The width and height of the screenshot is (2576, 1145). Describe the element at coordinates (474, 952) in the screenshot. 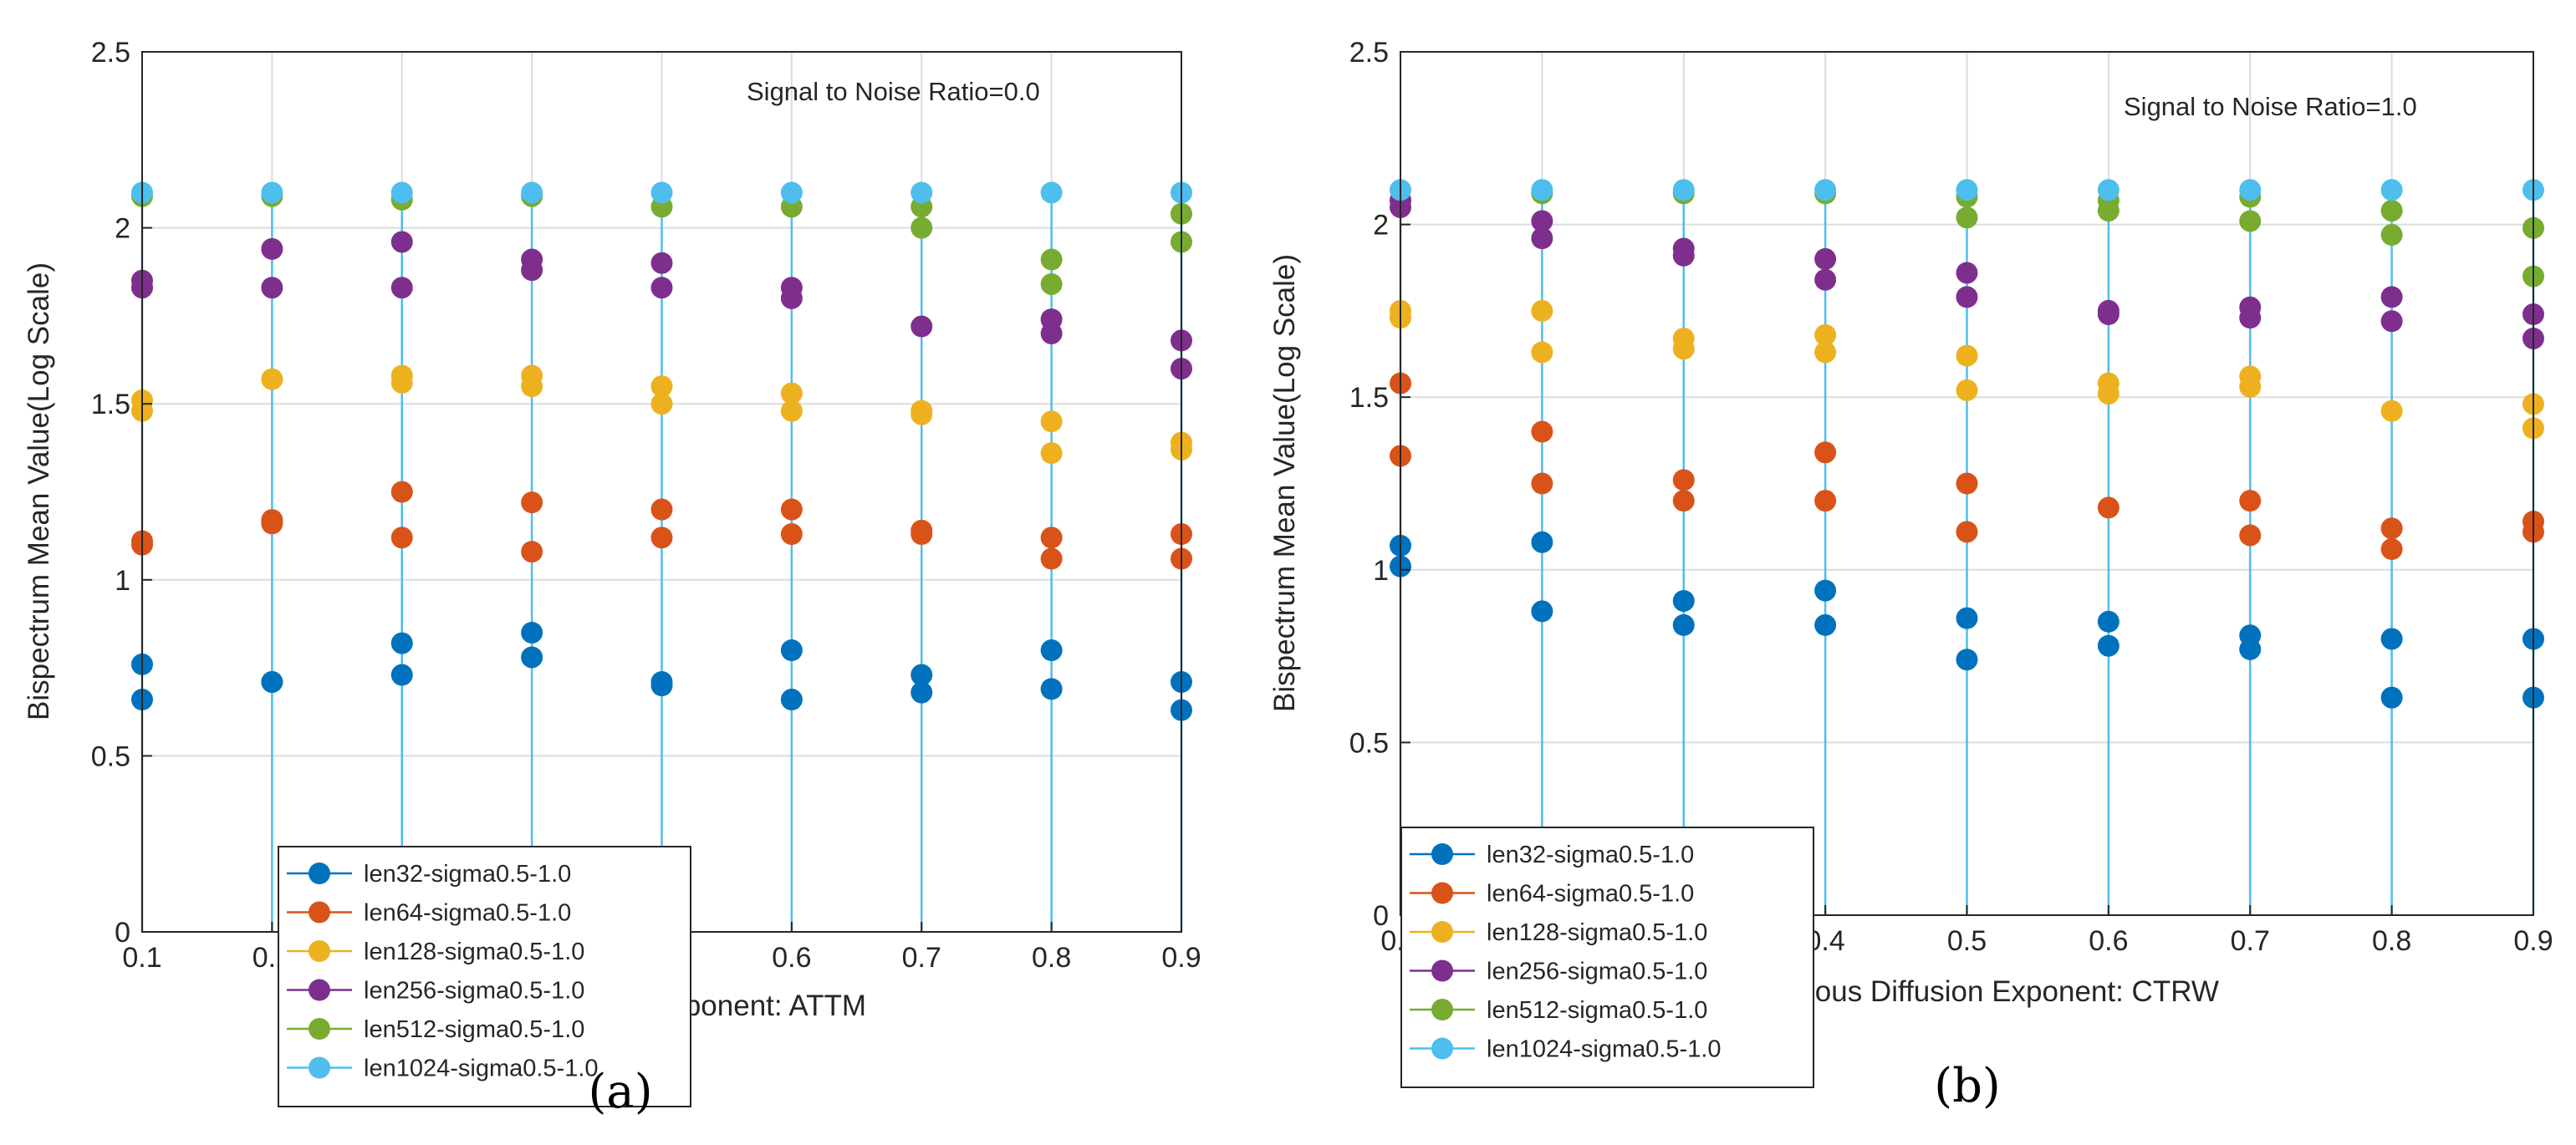

I see `legend-label: len128-sigma0.5-1.0` at that location.